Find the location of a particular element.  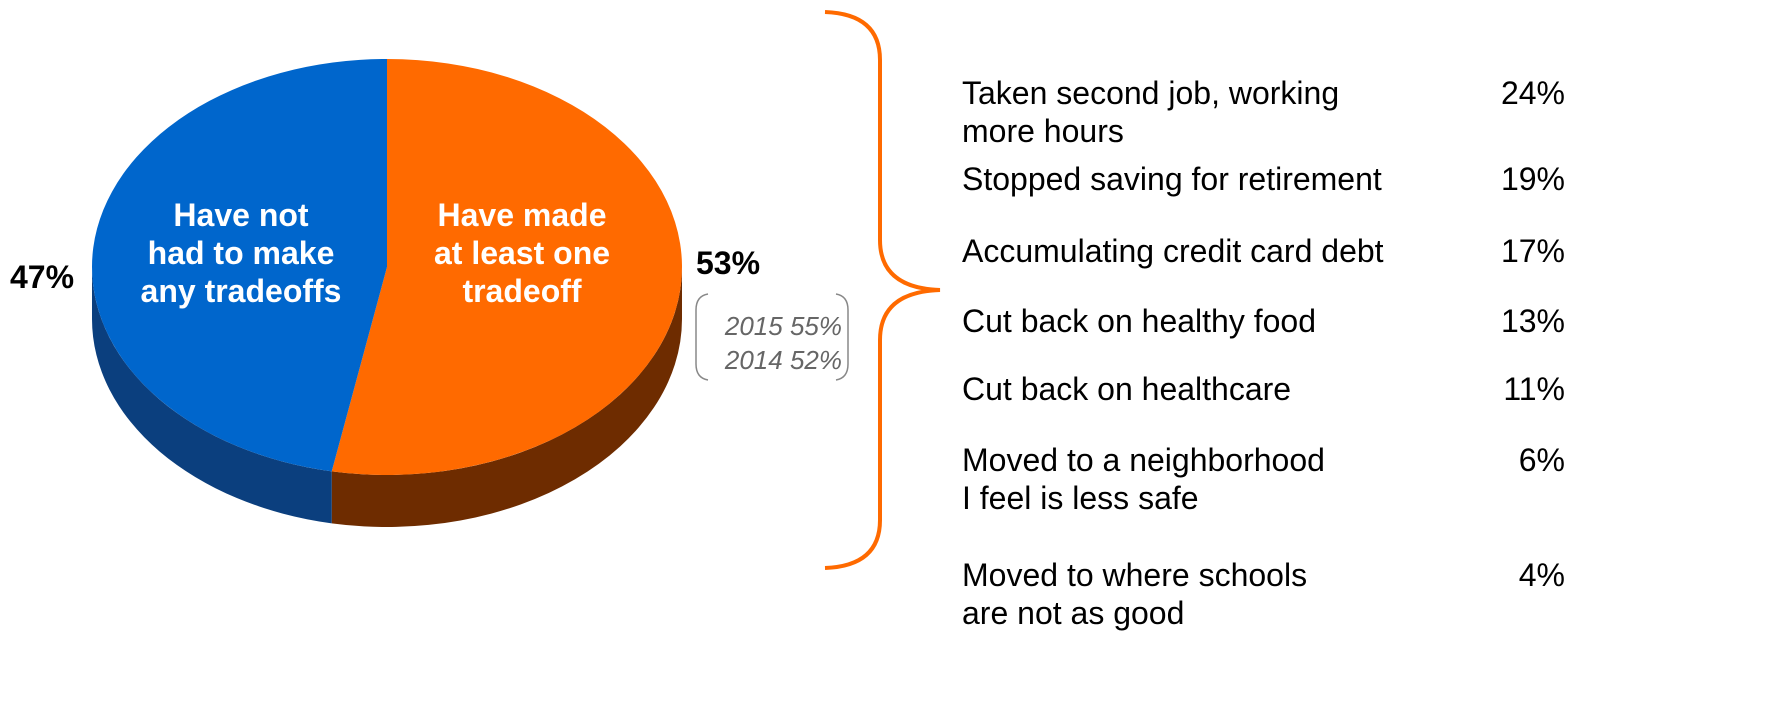

tradeoff-label: Stopped saving for retirement is located at coordinates (1172, 179).